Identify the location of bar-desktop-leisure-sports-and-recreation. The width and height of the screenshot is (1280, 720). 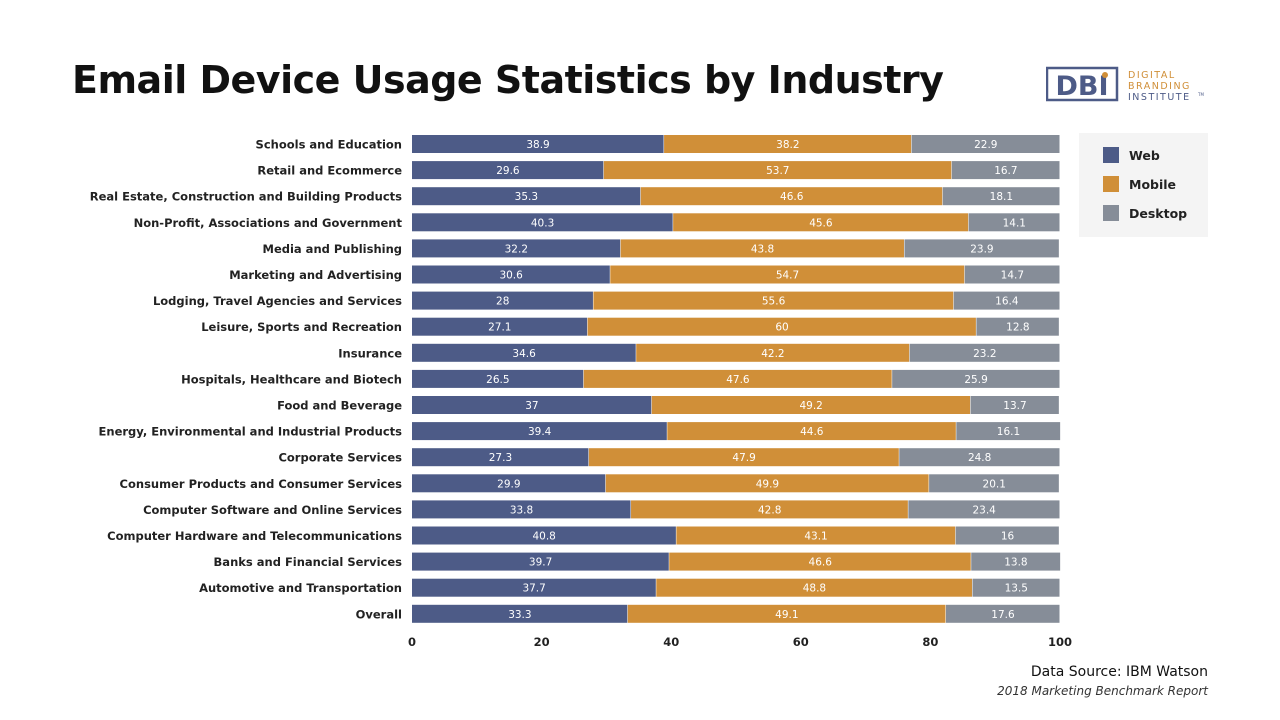
(1017, 326).